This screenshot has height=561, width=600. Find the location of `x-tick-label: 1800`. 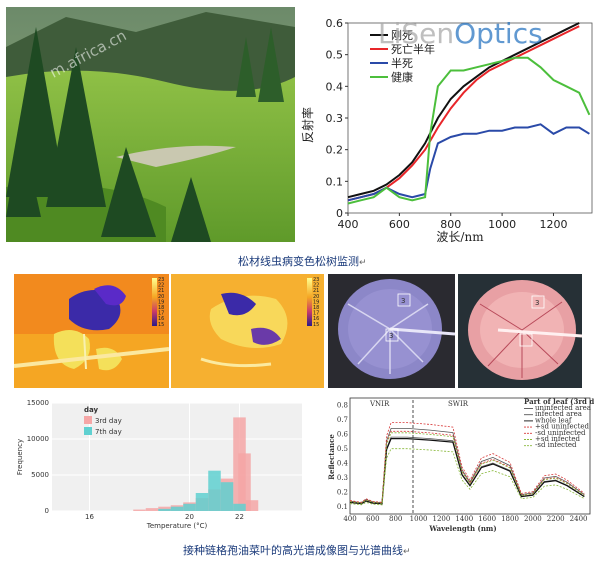

x-tick-label: 1800 is located at coordinates (510, 519).